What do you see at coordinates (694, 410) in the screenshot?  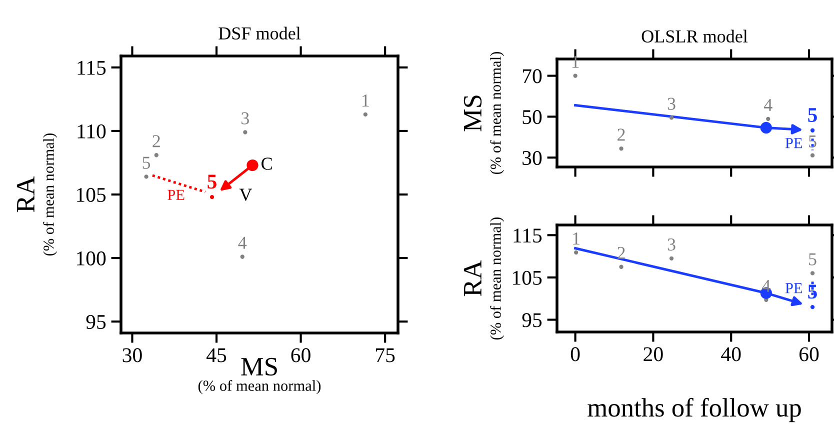 I see `x-axis-title: months of follow up` at bounding box center [694, 410].